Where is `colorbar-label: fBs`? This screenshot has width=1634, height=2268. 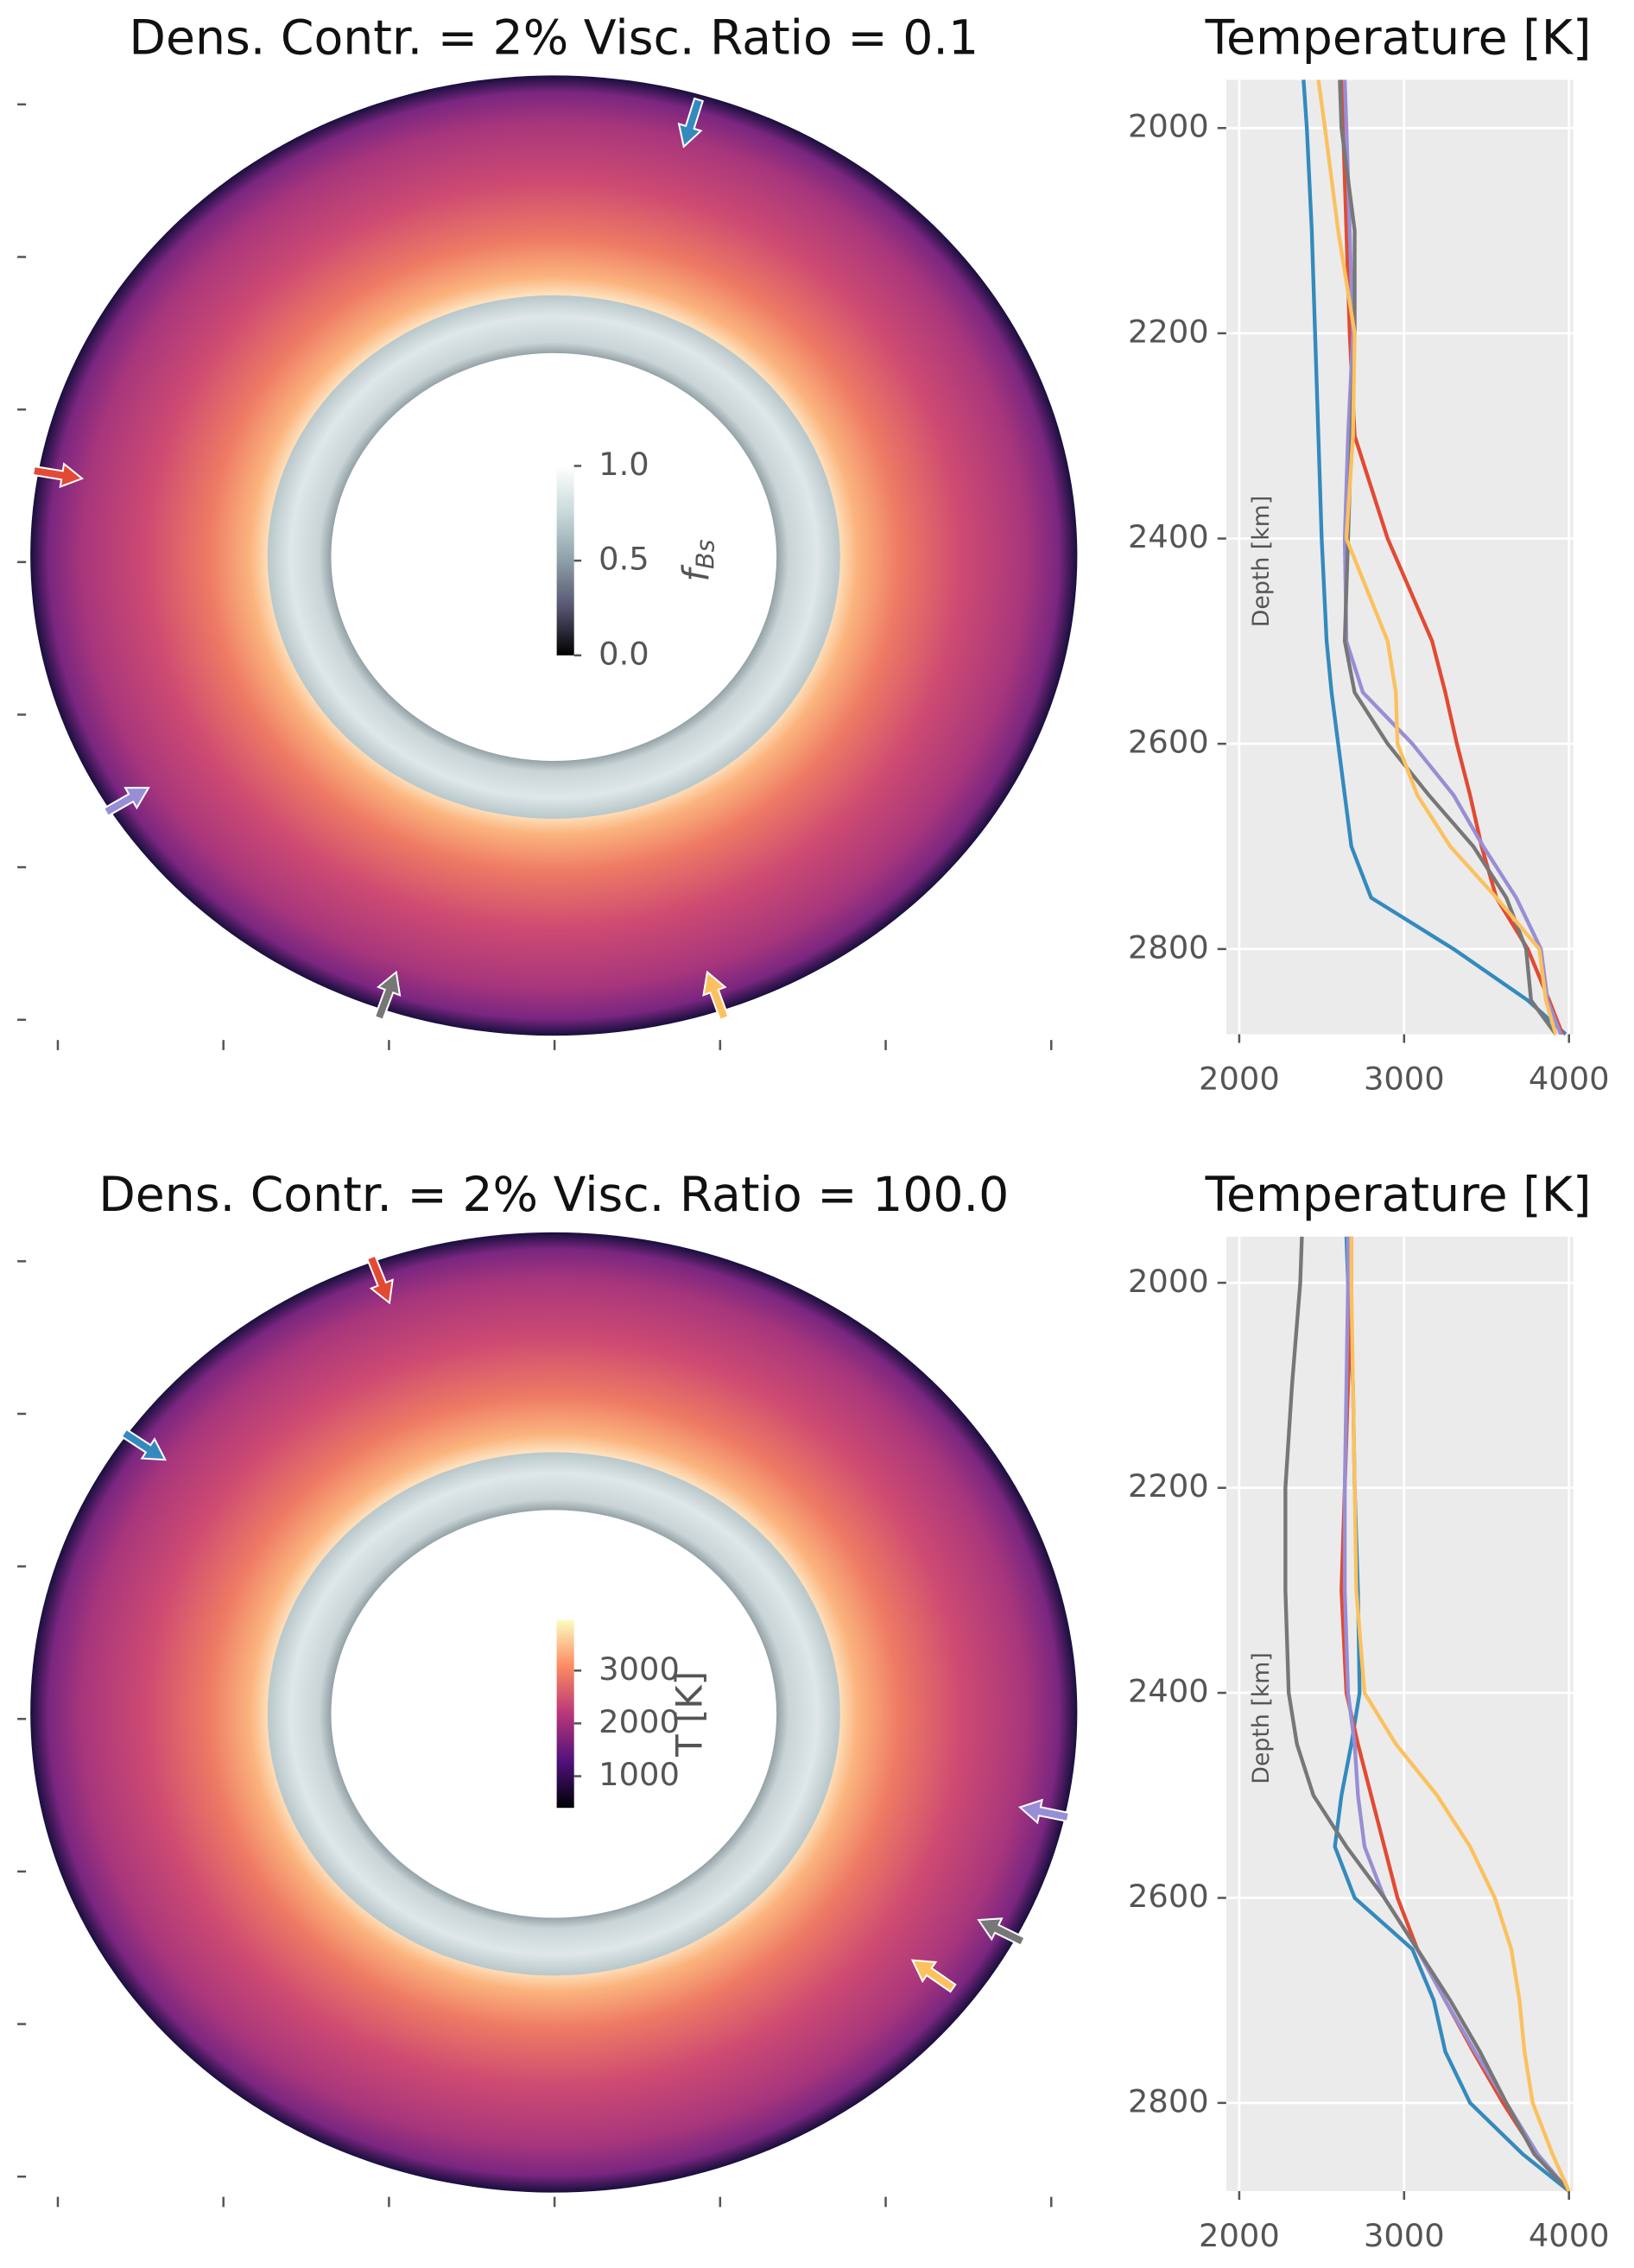 colorbar-label: fBs is located at coordinates (697, 560).